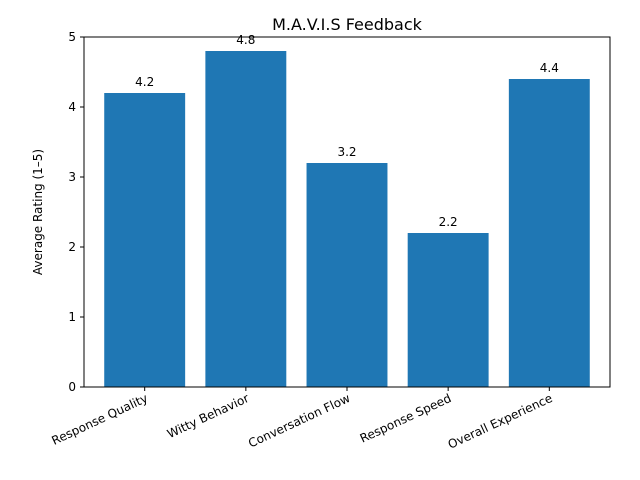 The image size is (640, 480). I want to click on x-tick-label: Witty Behavior, so click(208, 416).